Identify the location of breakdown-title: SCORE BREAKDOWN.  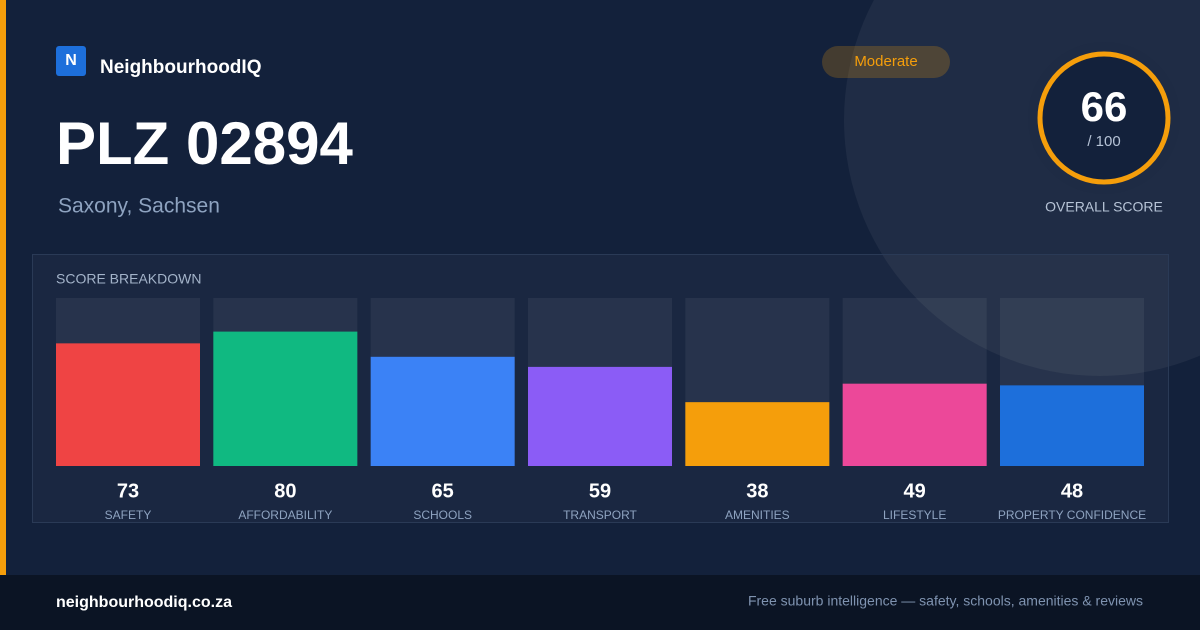
(128, 279).